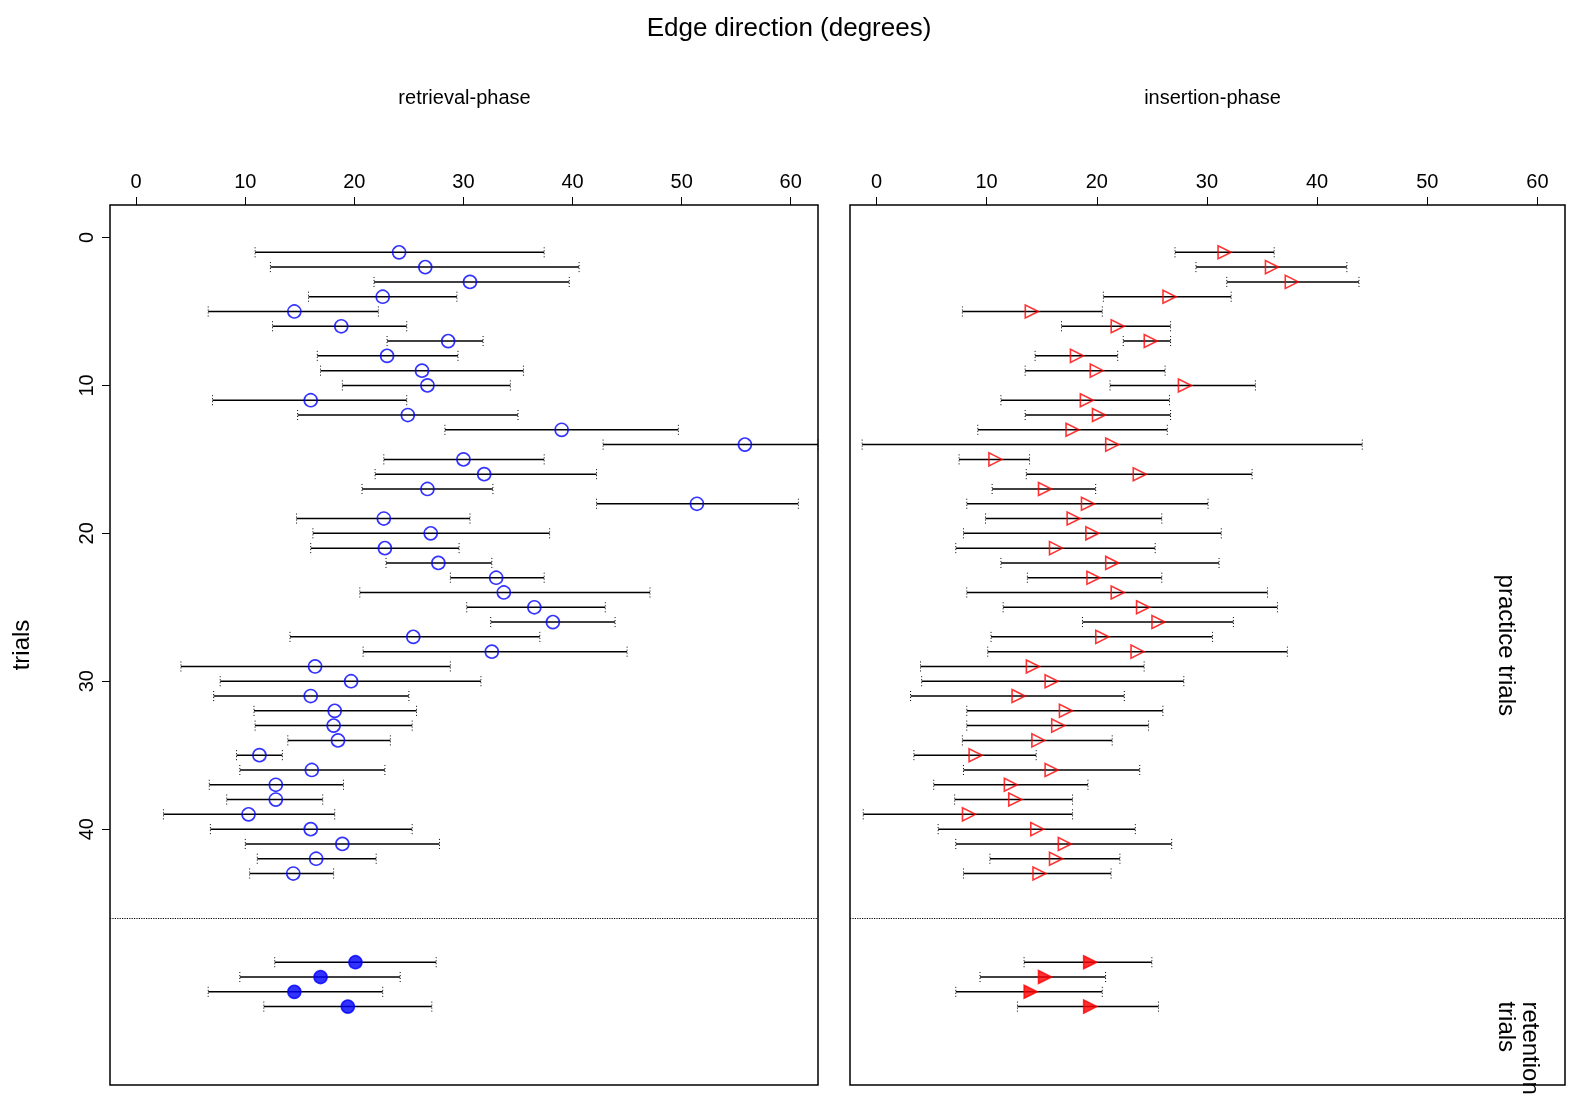 The width and height of the screenshot is (1578, 1094). I want to click on y-axis-title: trials, so click(20, 645).